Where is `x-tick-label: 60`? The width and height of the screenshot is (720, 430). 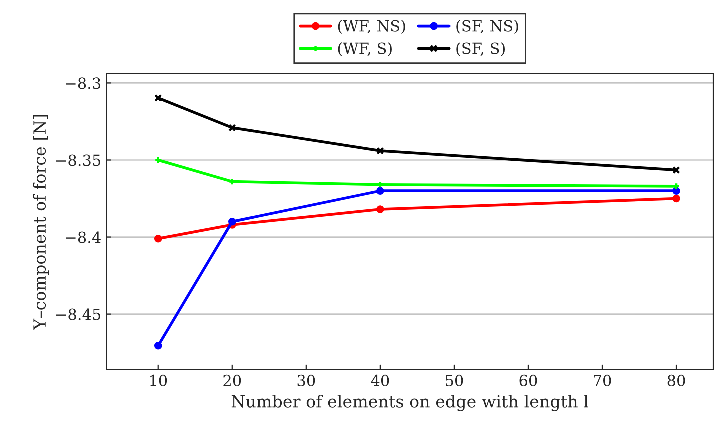
x-tick-label: 60 is located at coordinates (529, 380).